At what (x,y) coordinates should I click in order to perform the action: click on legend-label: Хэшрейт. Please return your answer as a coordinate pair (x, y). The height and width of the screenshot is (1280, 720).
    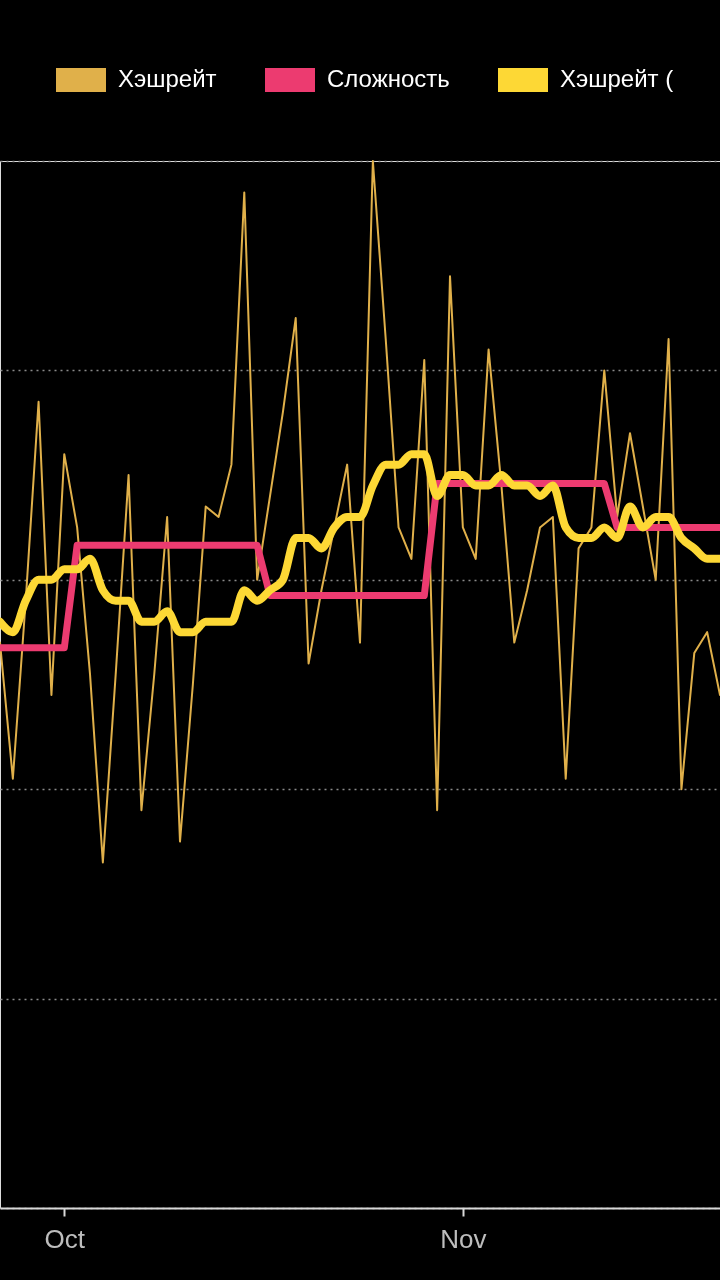
    Looking at the image, I should click on (167, 78).